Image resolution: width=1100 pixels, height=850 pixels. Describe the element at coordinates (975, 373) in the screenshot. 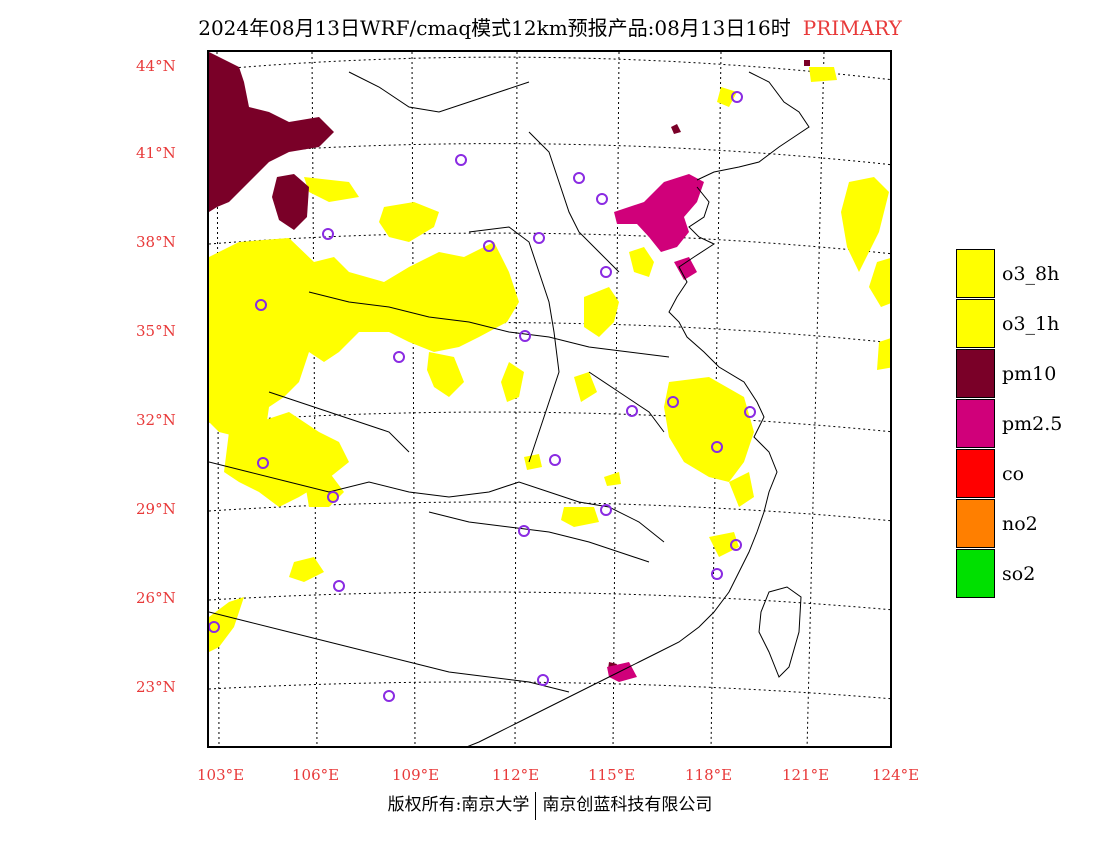

I see `legend-swatch-pm10` at that location.